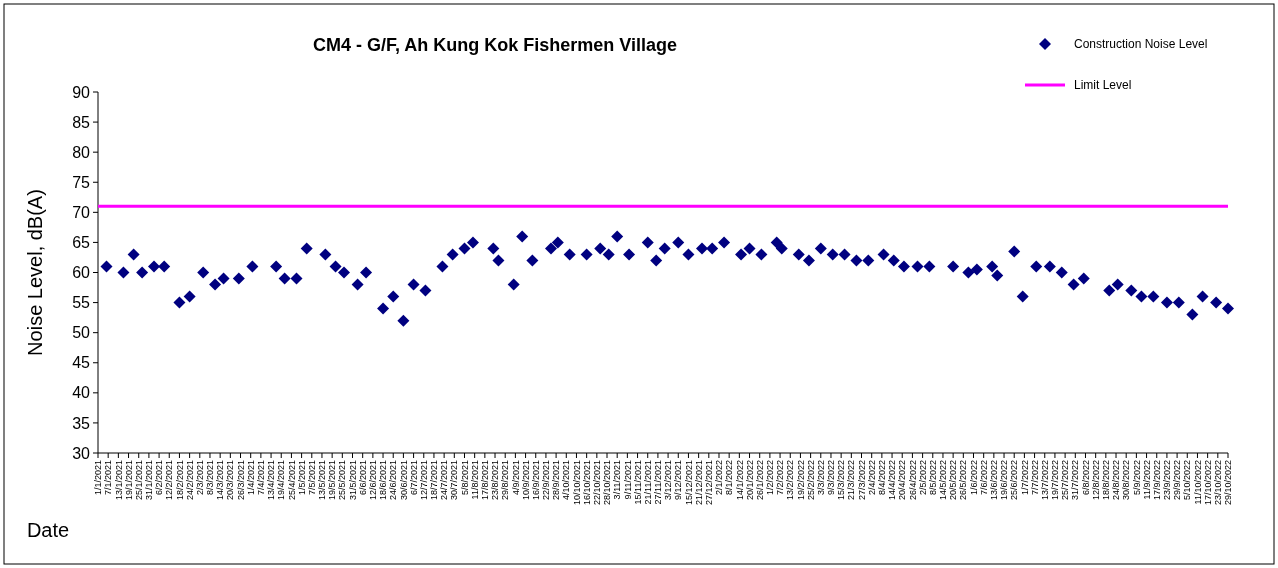 This screenshot has width=1278, height=568. What do you see at coordinates (1197, 482) in the screenshot?
I see `x-tick-label: 11/10/2022` at bounding box center [1197, 482].